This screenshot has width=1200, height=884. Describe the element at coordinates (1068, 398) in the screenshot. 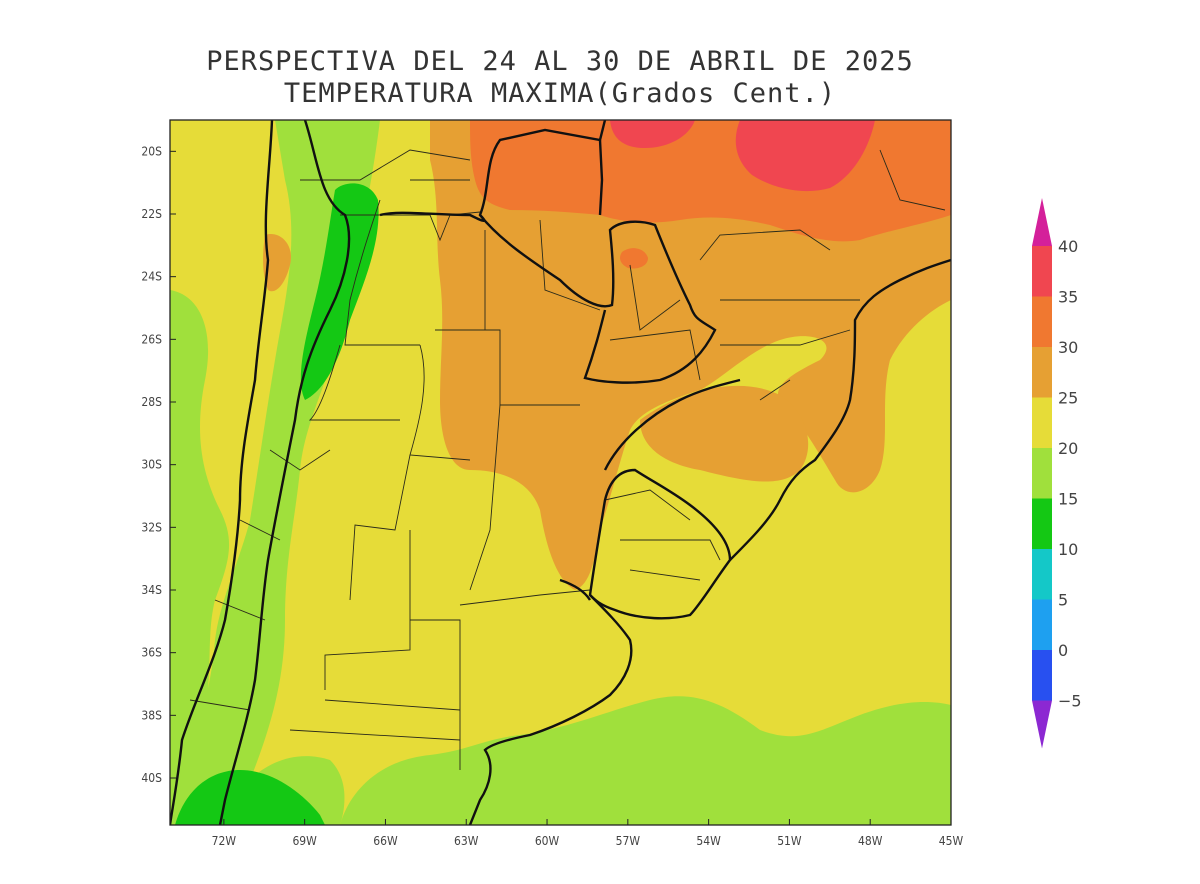

I see `colorbar-label: 25` at that location.